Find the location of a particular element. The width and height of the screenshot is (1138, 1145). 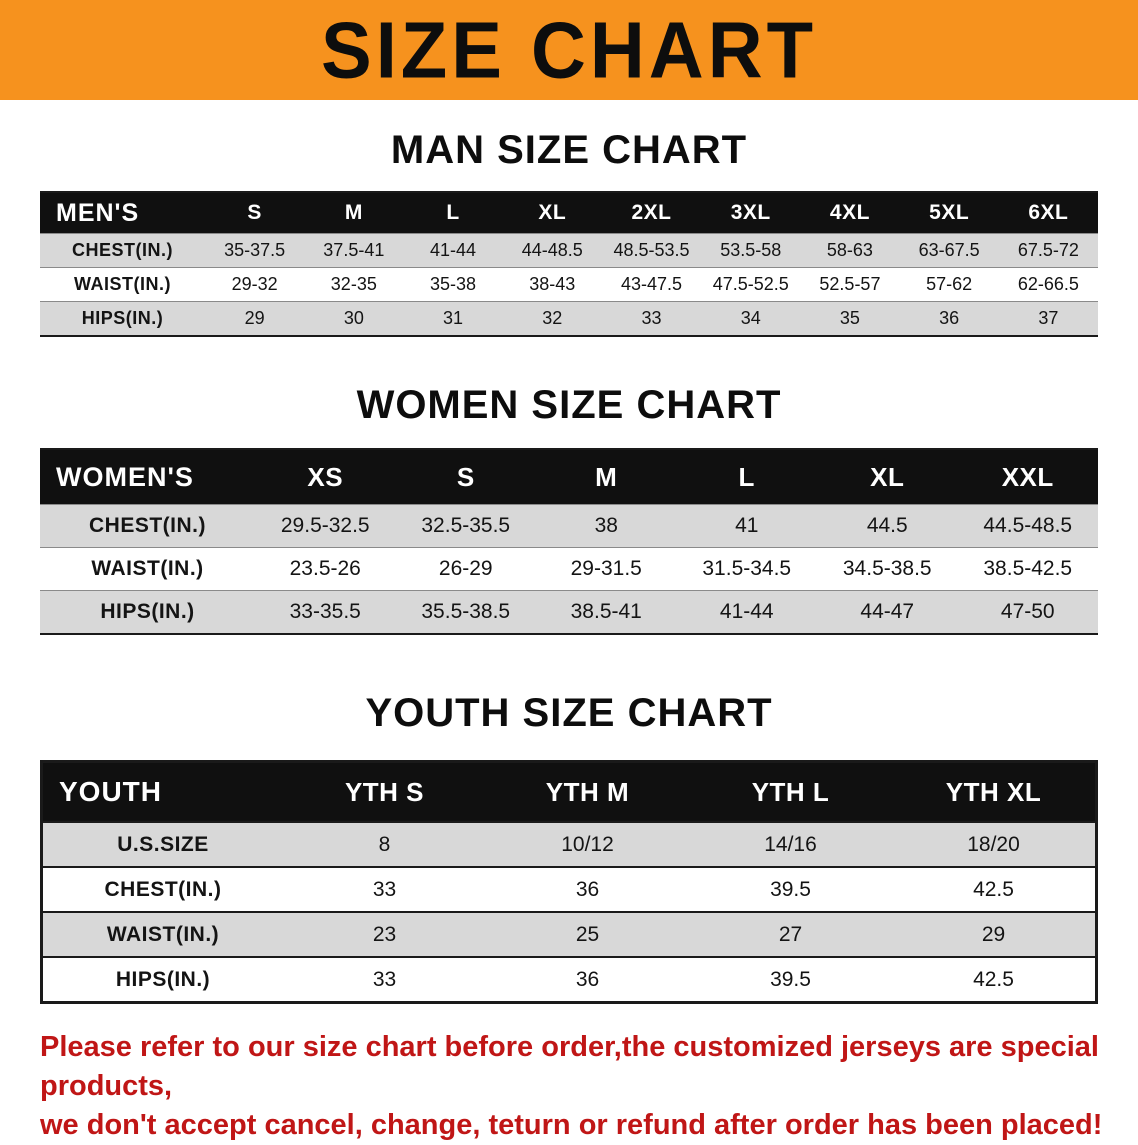

size-header-cell: YTH L is located at coordinates (790, 791).